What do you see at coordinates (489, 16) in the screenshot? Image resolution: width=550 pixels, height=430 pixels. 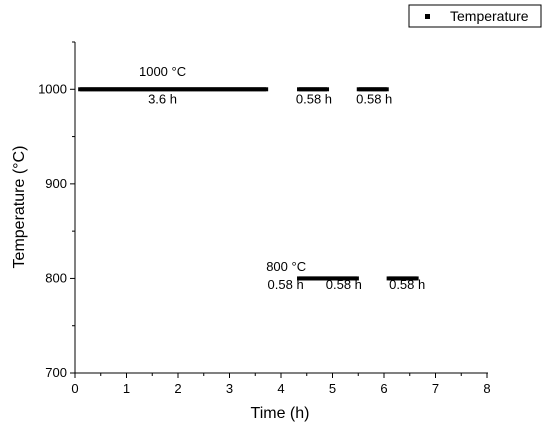 I see `legend-label: Temperature` at bounding box center [489, 16].